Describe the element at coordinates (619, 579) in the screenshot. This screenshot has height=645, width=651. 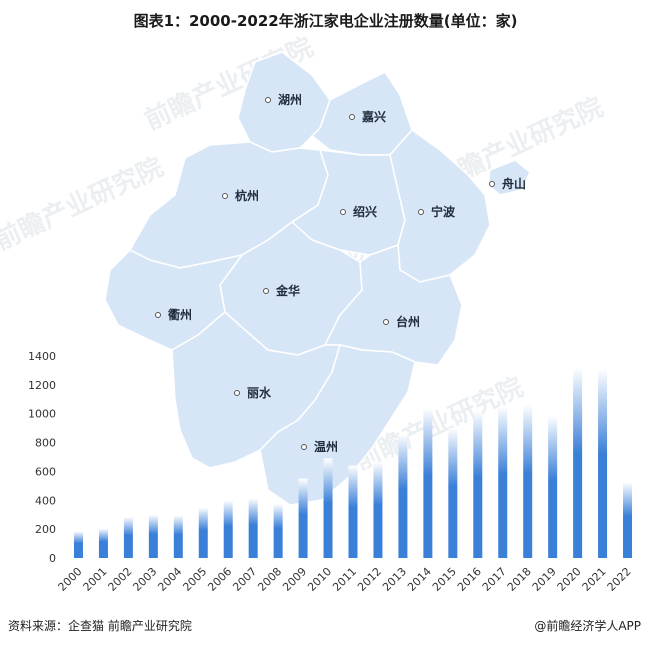
I see `x-tick-label: 2022` at that location.